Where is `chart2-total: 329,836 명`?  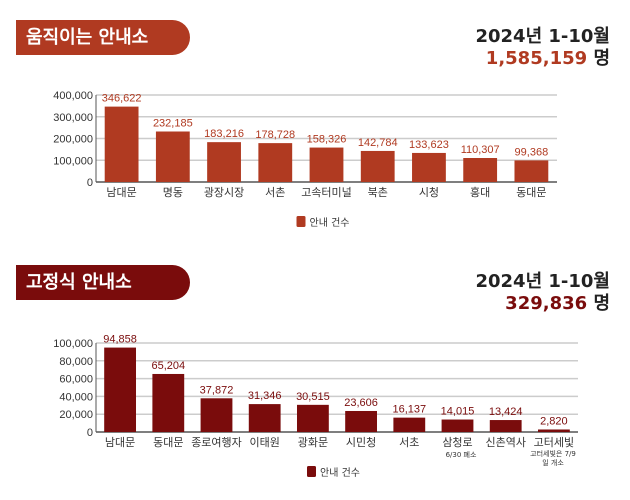 chart2-total: 329,836 명 is located at coordinates (557, 302).